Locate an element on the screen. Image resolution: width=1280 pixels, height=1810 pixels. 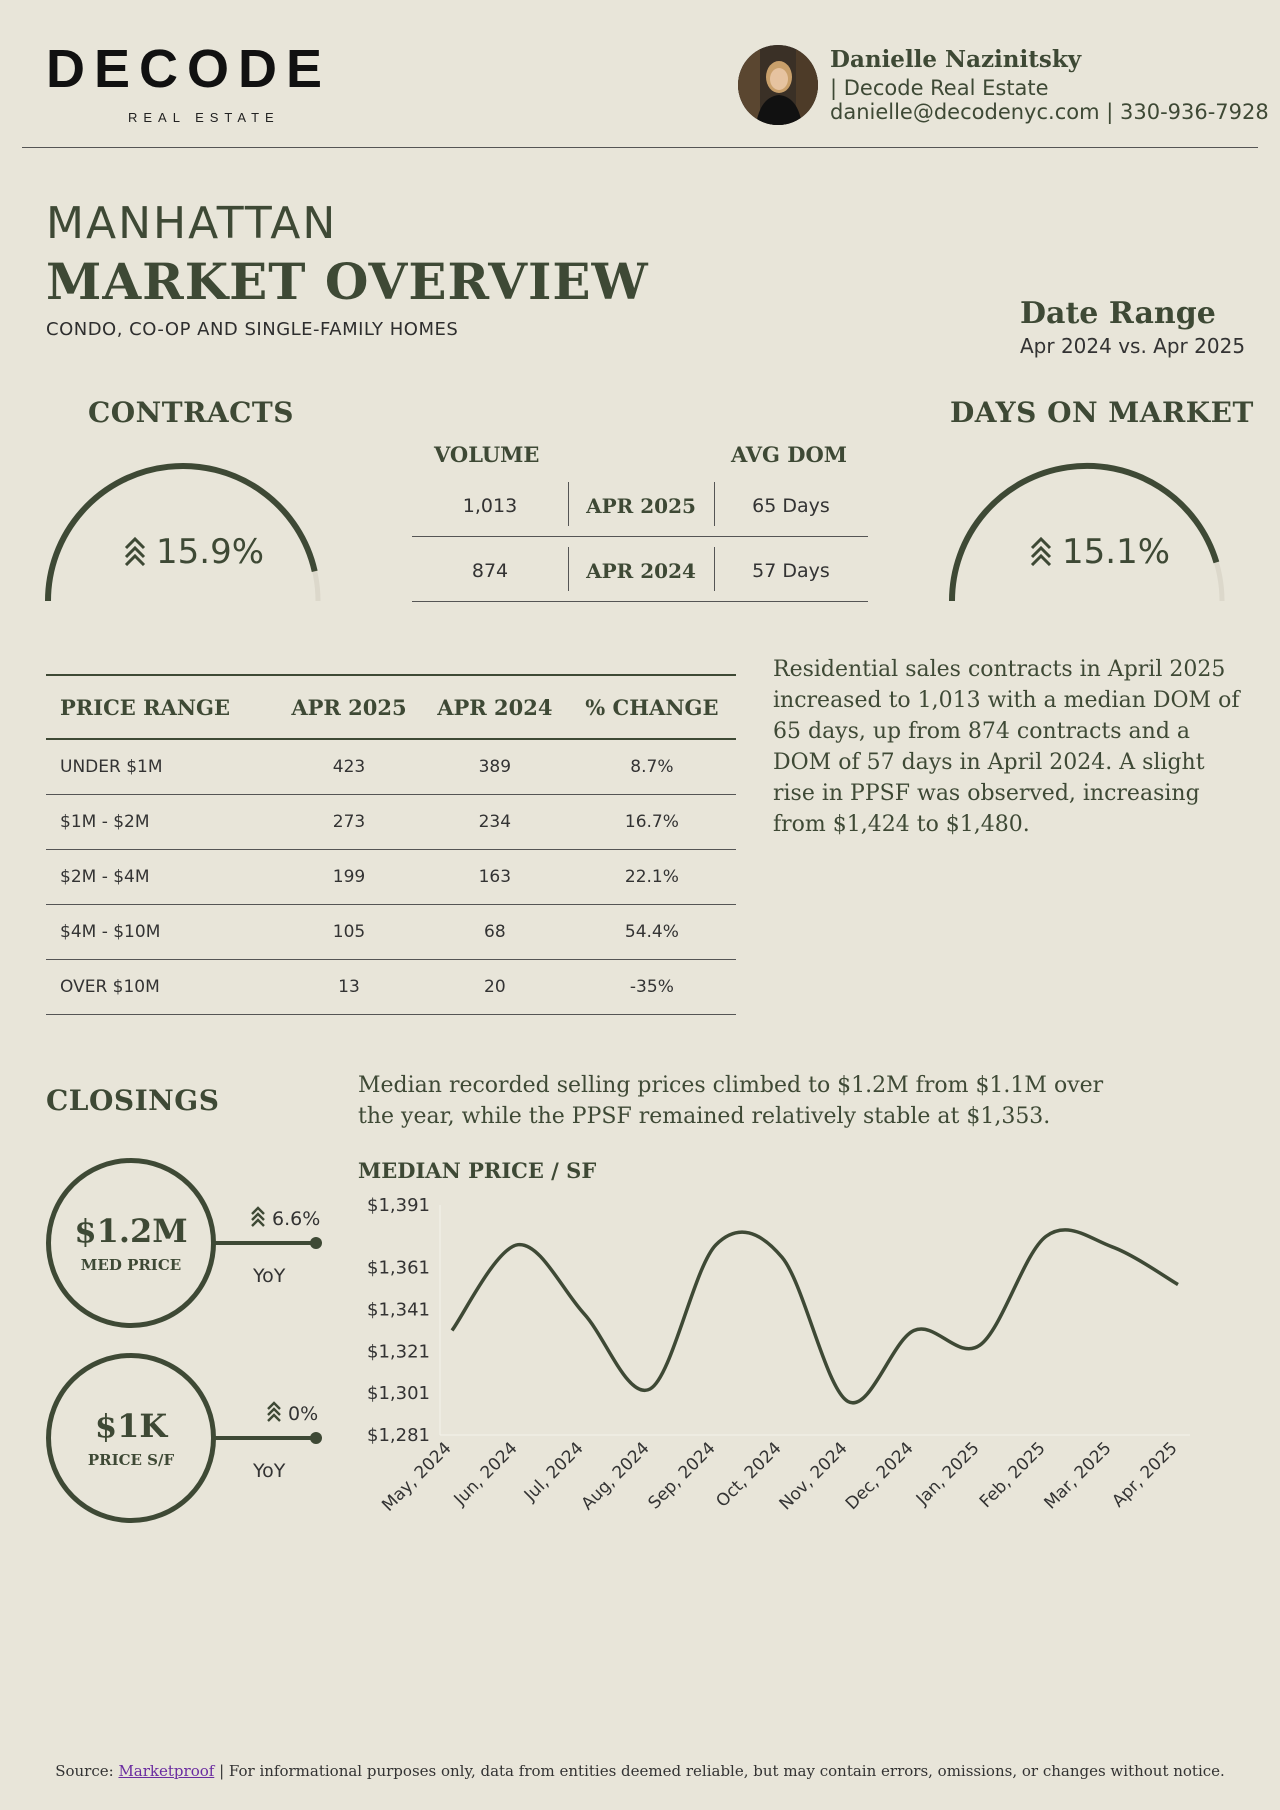
price-sf-period: YoY is located at coordinates (269, 1471).